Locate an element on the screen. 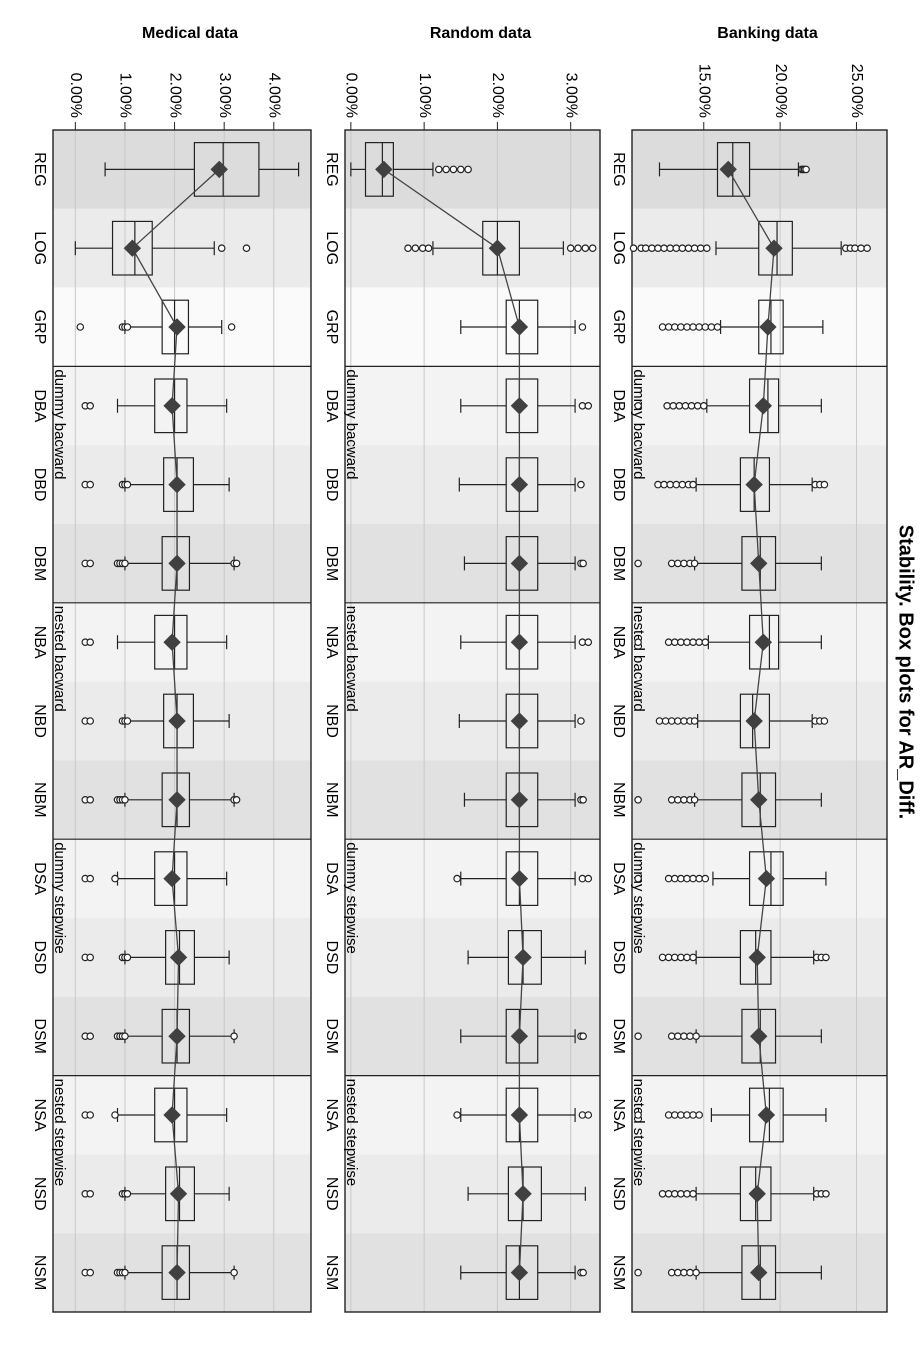 The height and width of the screenshot is (1345, 923). group-label: dummy bacward is located at coordinates (638, 424).